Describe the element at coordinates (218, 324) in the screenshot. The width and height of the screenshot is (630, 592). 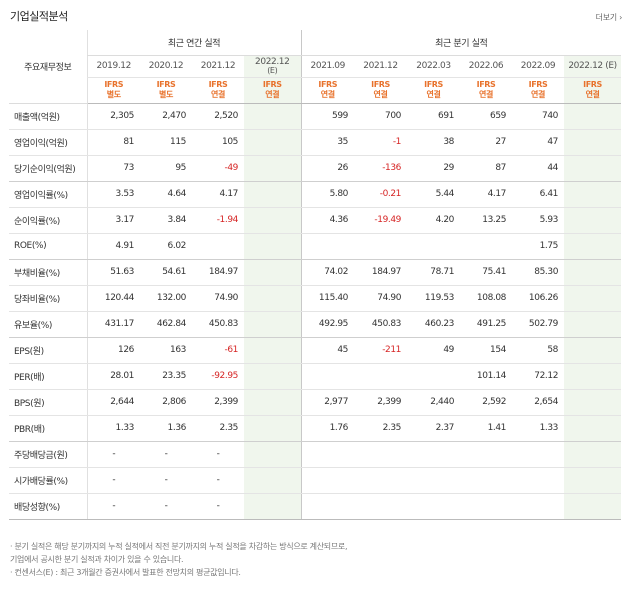
I see `table-cell: 450.83` at that location.